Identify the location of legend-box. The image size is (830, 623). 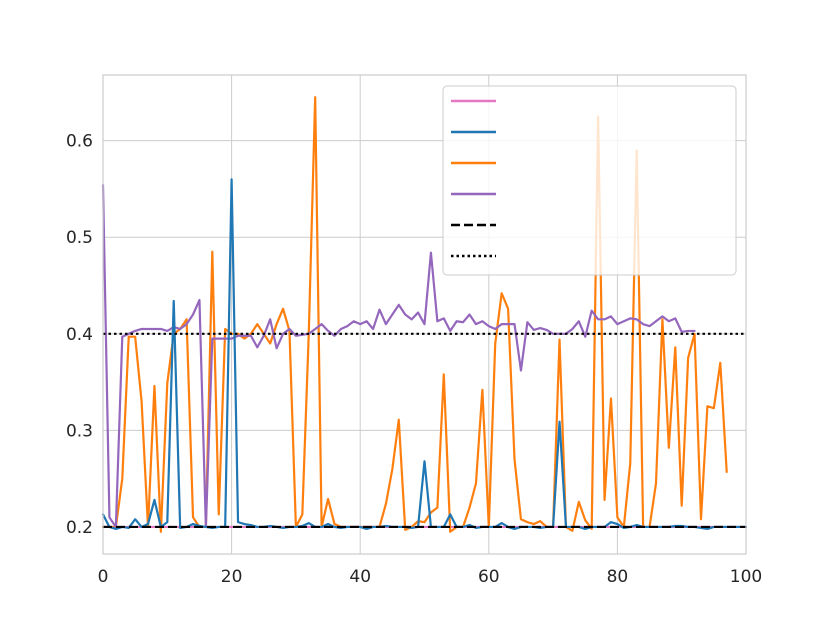
(589, 180).